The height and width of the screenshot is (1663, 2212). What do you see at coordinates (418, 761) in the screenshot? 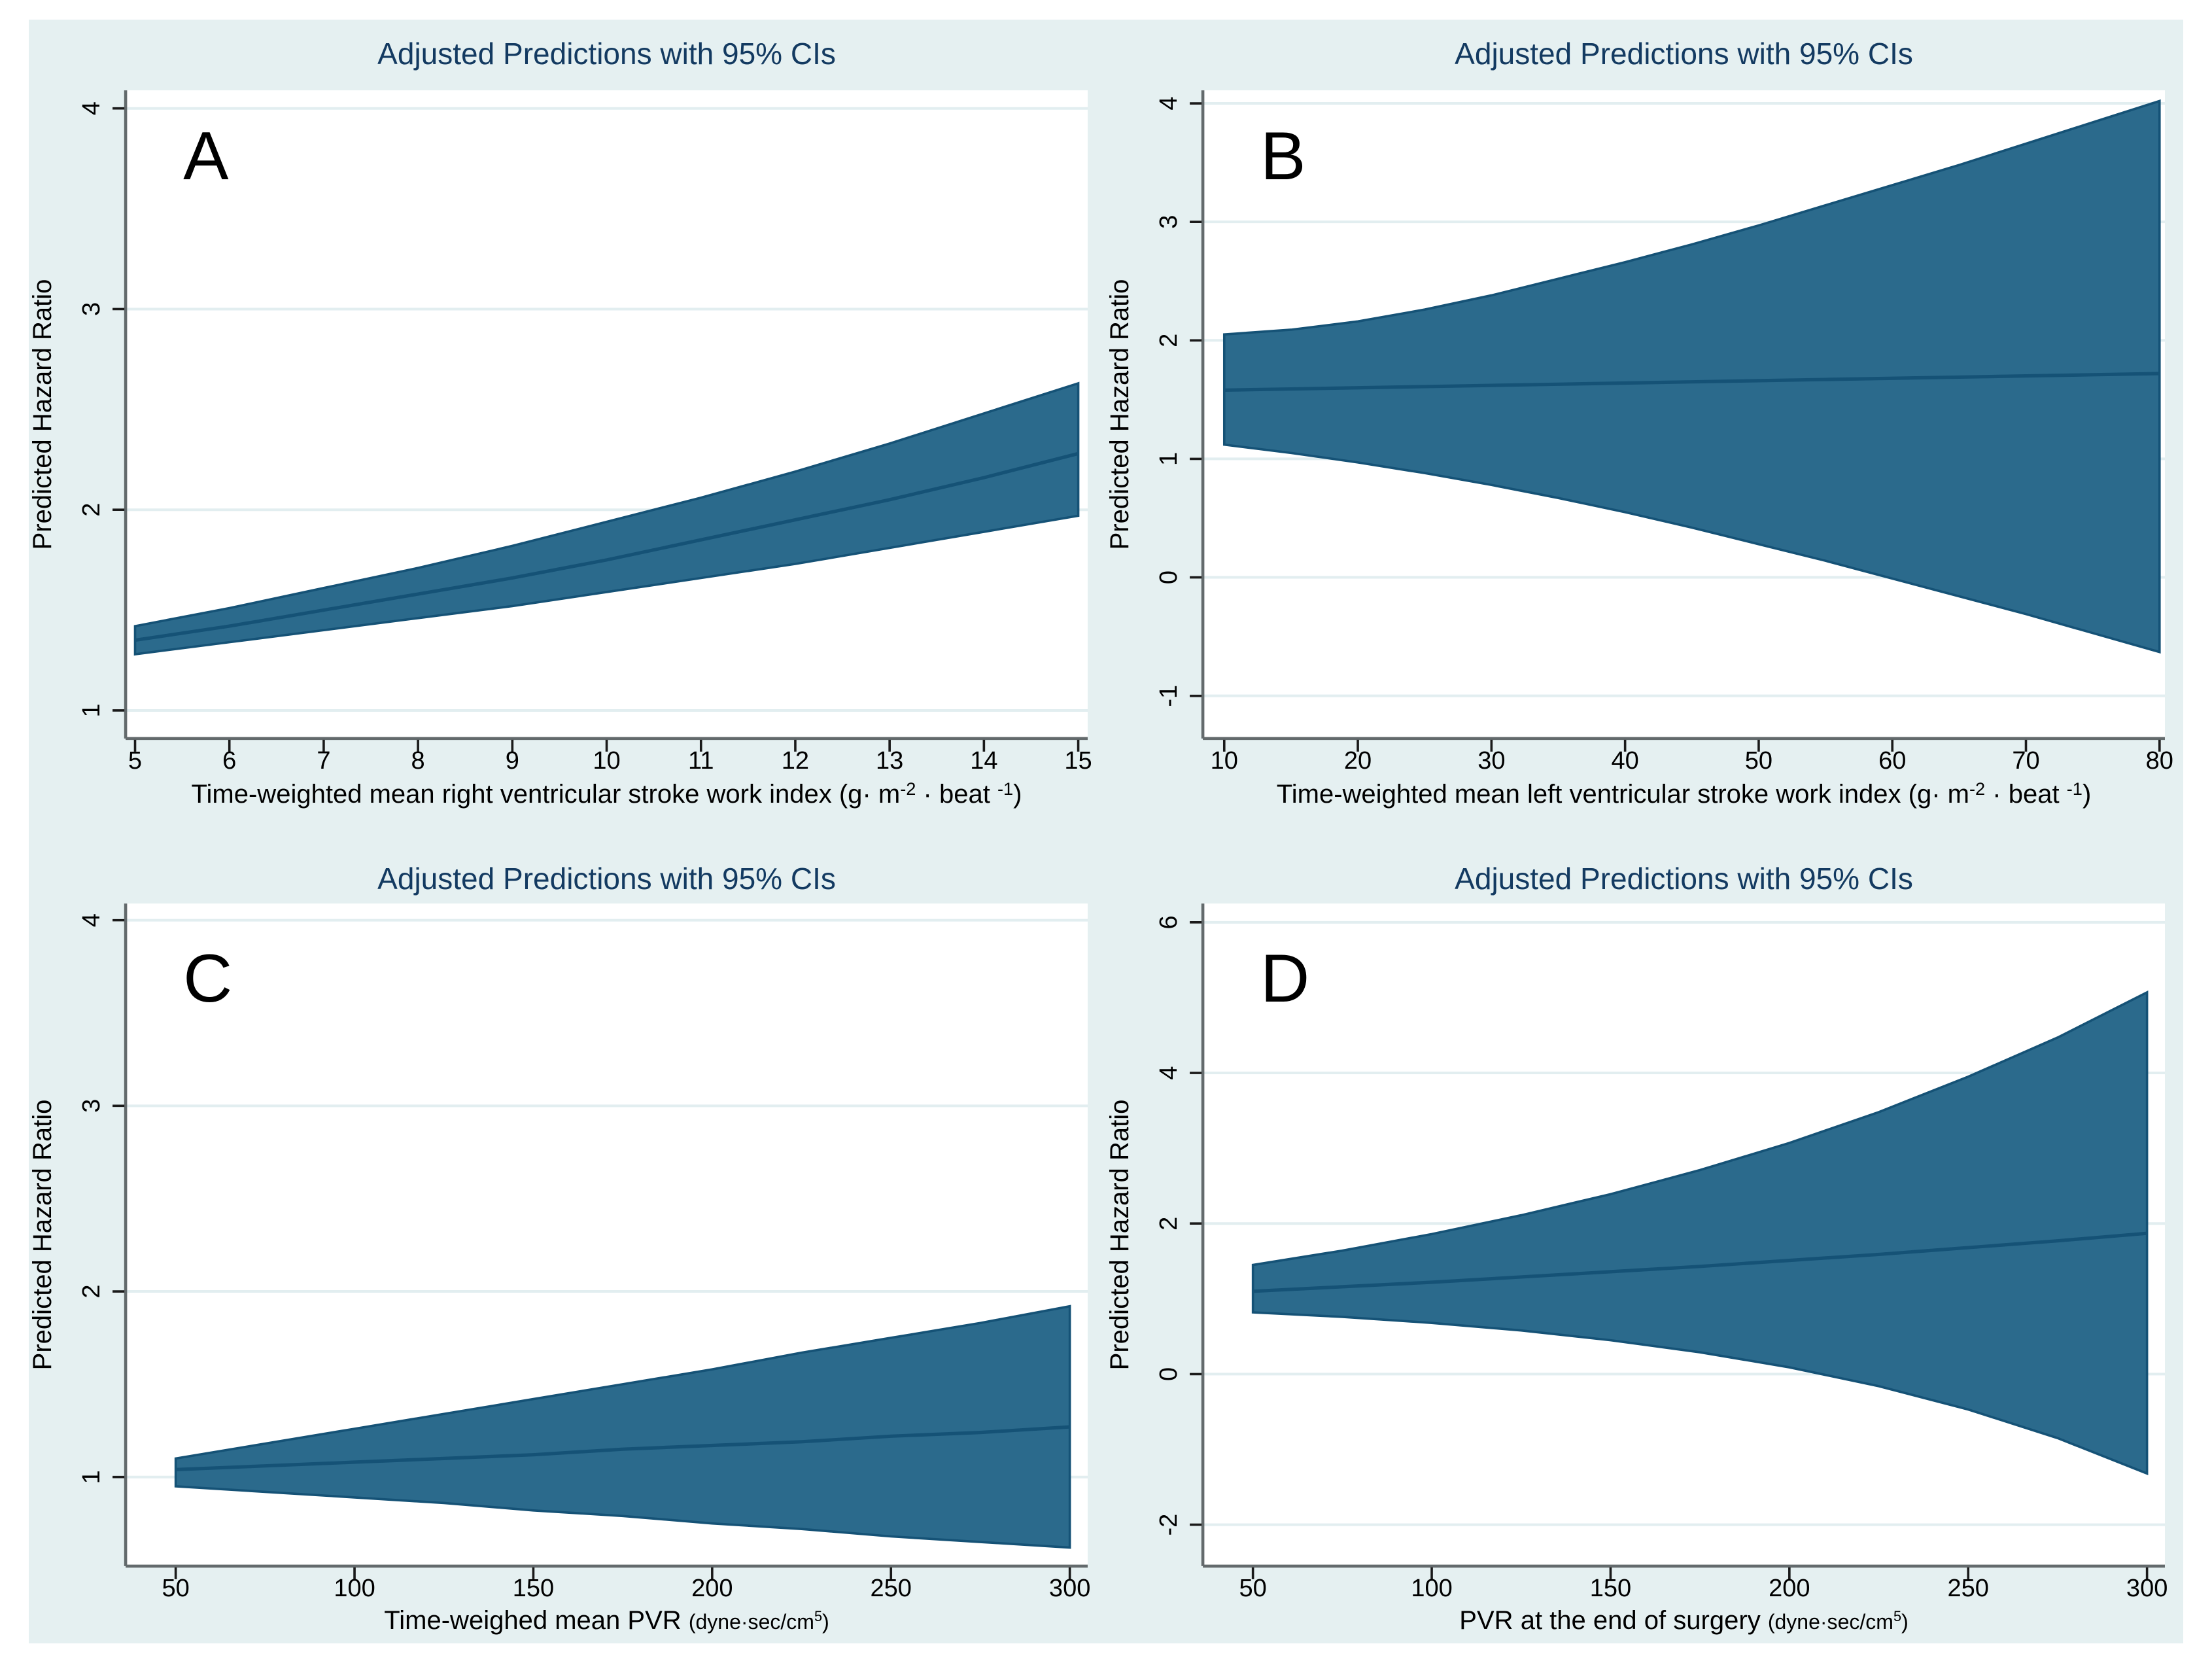
I see `x-tick-label-8: 8` at bounding box center [418, 761].